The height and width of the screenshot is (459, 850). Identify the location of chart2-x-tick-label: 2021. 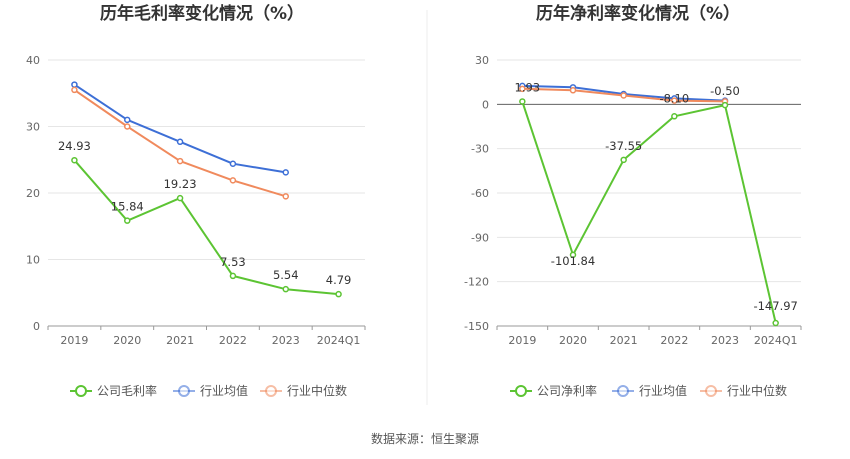
(624, 340).